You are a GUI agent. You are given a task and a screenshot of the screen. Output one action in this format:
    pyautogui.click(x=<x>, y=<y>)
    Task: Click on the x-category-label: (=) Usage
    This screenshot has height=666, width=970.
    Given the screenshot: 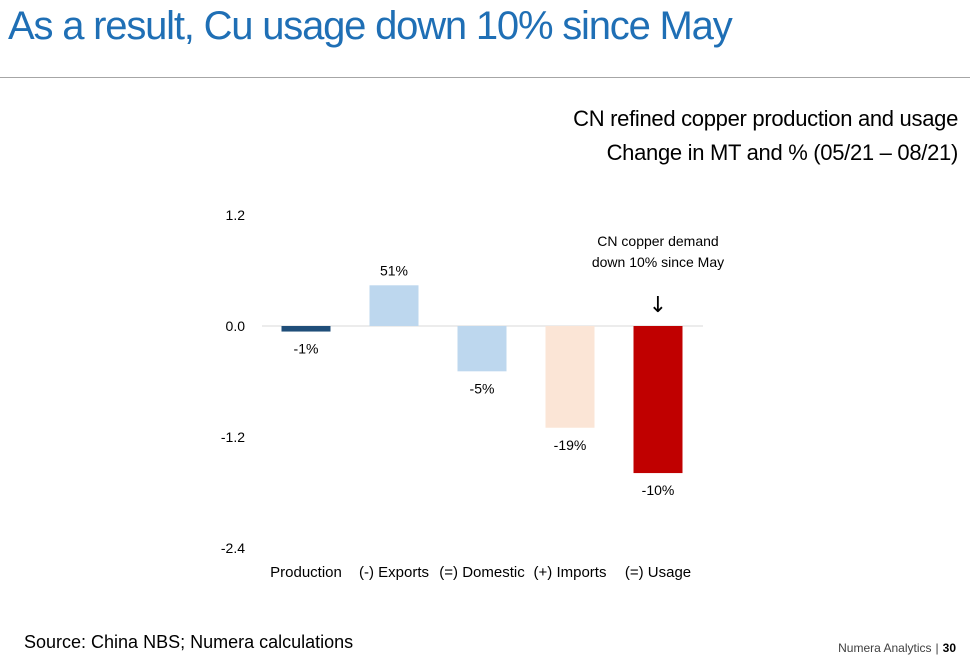 What is the action you would take?
    pyautogui.click(x=658, y=572)
    